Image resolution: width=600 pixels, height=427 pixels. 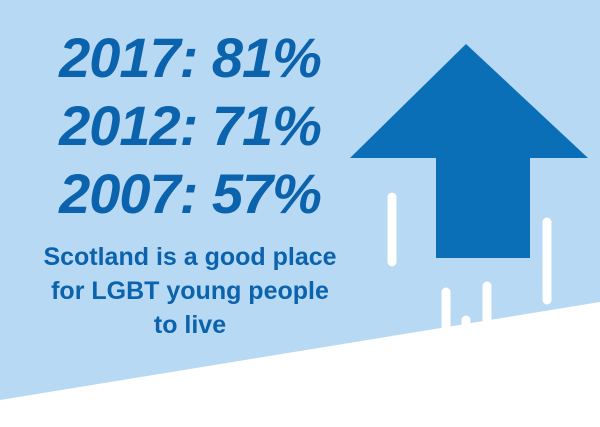 I want to click on stat-2012: 2012: 71%, so click(x=190, y=125).